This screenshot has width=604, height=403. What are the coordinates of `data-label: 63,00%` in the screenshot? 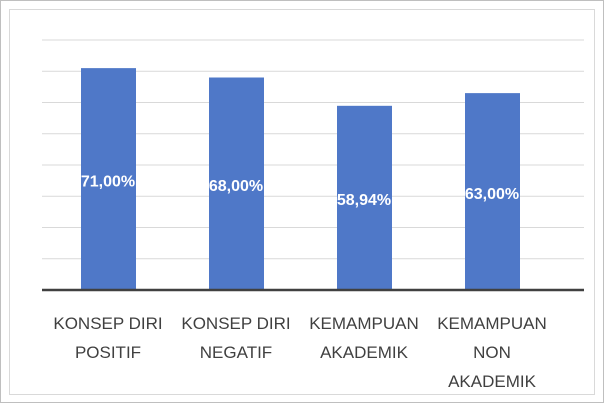 It's located at (492, 194).